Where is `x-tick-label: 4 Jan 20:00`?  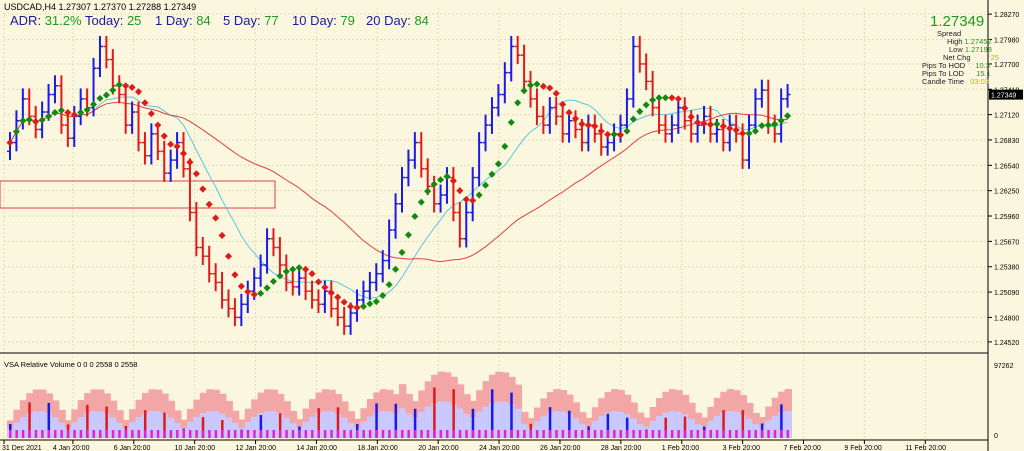 x-tick-label: 4 Jan 20:00 is located at coordinates (71, 448).